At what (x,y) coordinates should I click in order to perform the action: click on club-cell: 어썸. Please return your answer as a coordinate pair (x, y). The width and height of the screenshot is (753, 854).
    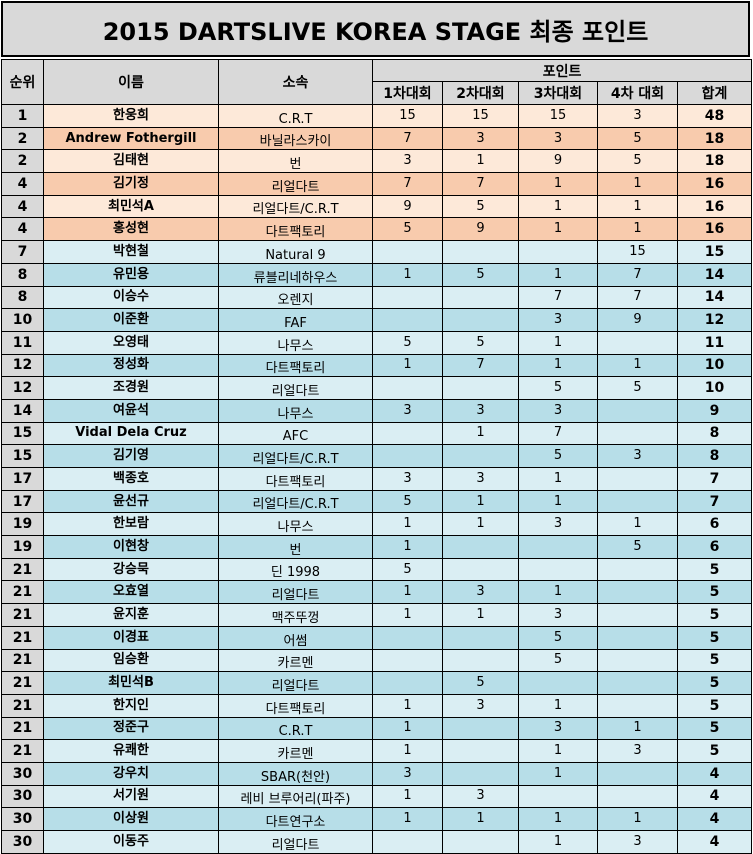
    Looking at the image, I should click on (295, 637).